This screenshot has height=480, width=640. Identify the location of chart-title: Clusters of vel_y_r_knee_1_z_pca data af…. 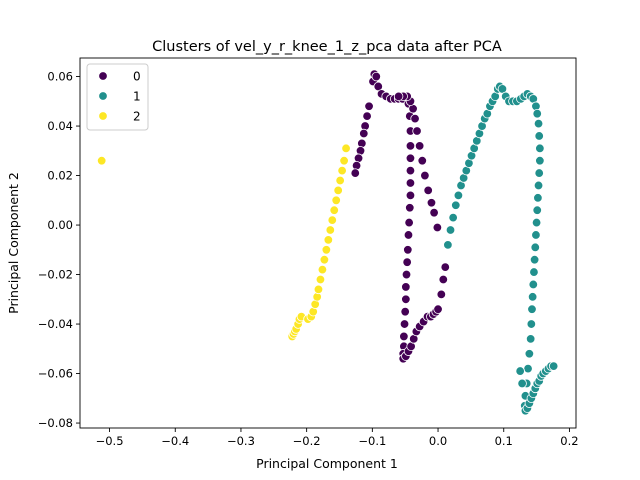
(327, 47).